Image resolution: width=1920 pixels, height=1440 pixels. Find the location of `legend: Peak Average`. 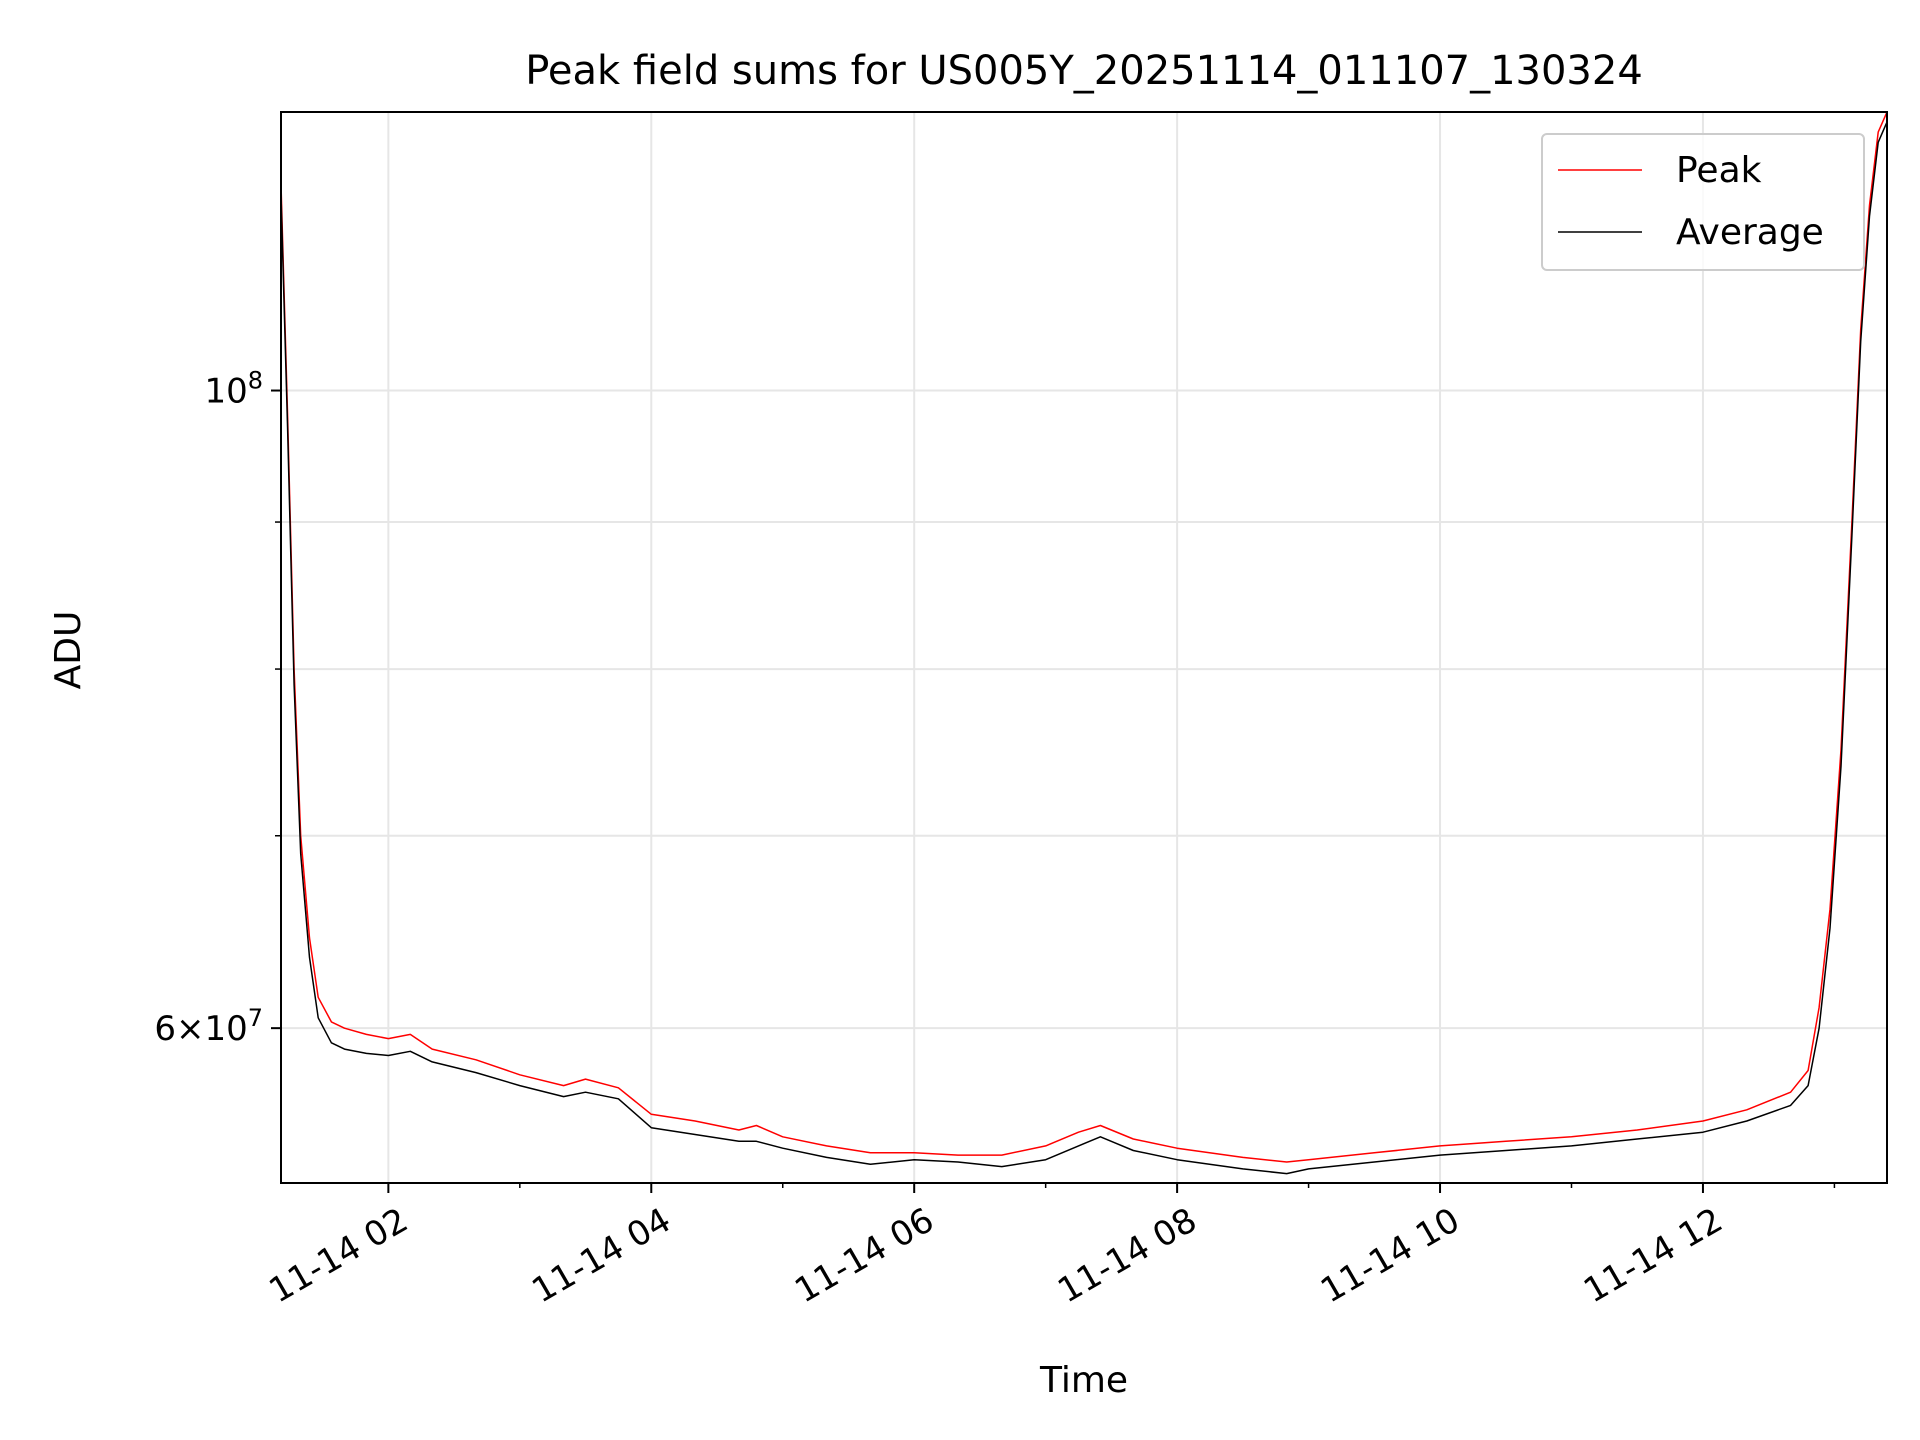

legend: Peak Average is located at coordinates (1703, 202).